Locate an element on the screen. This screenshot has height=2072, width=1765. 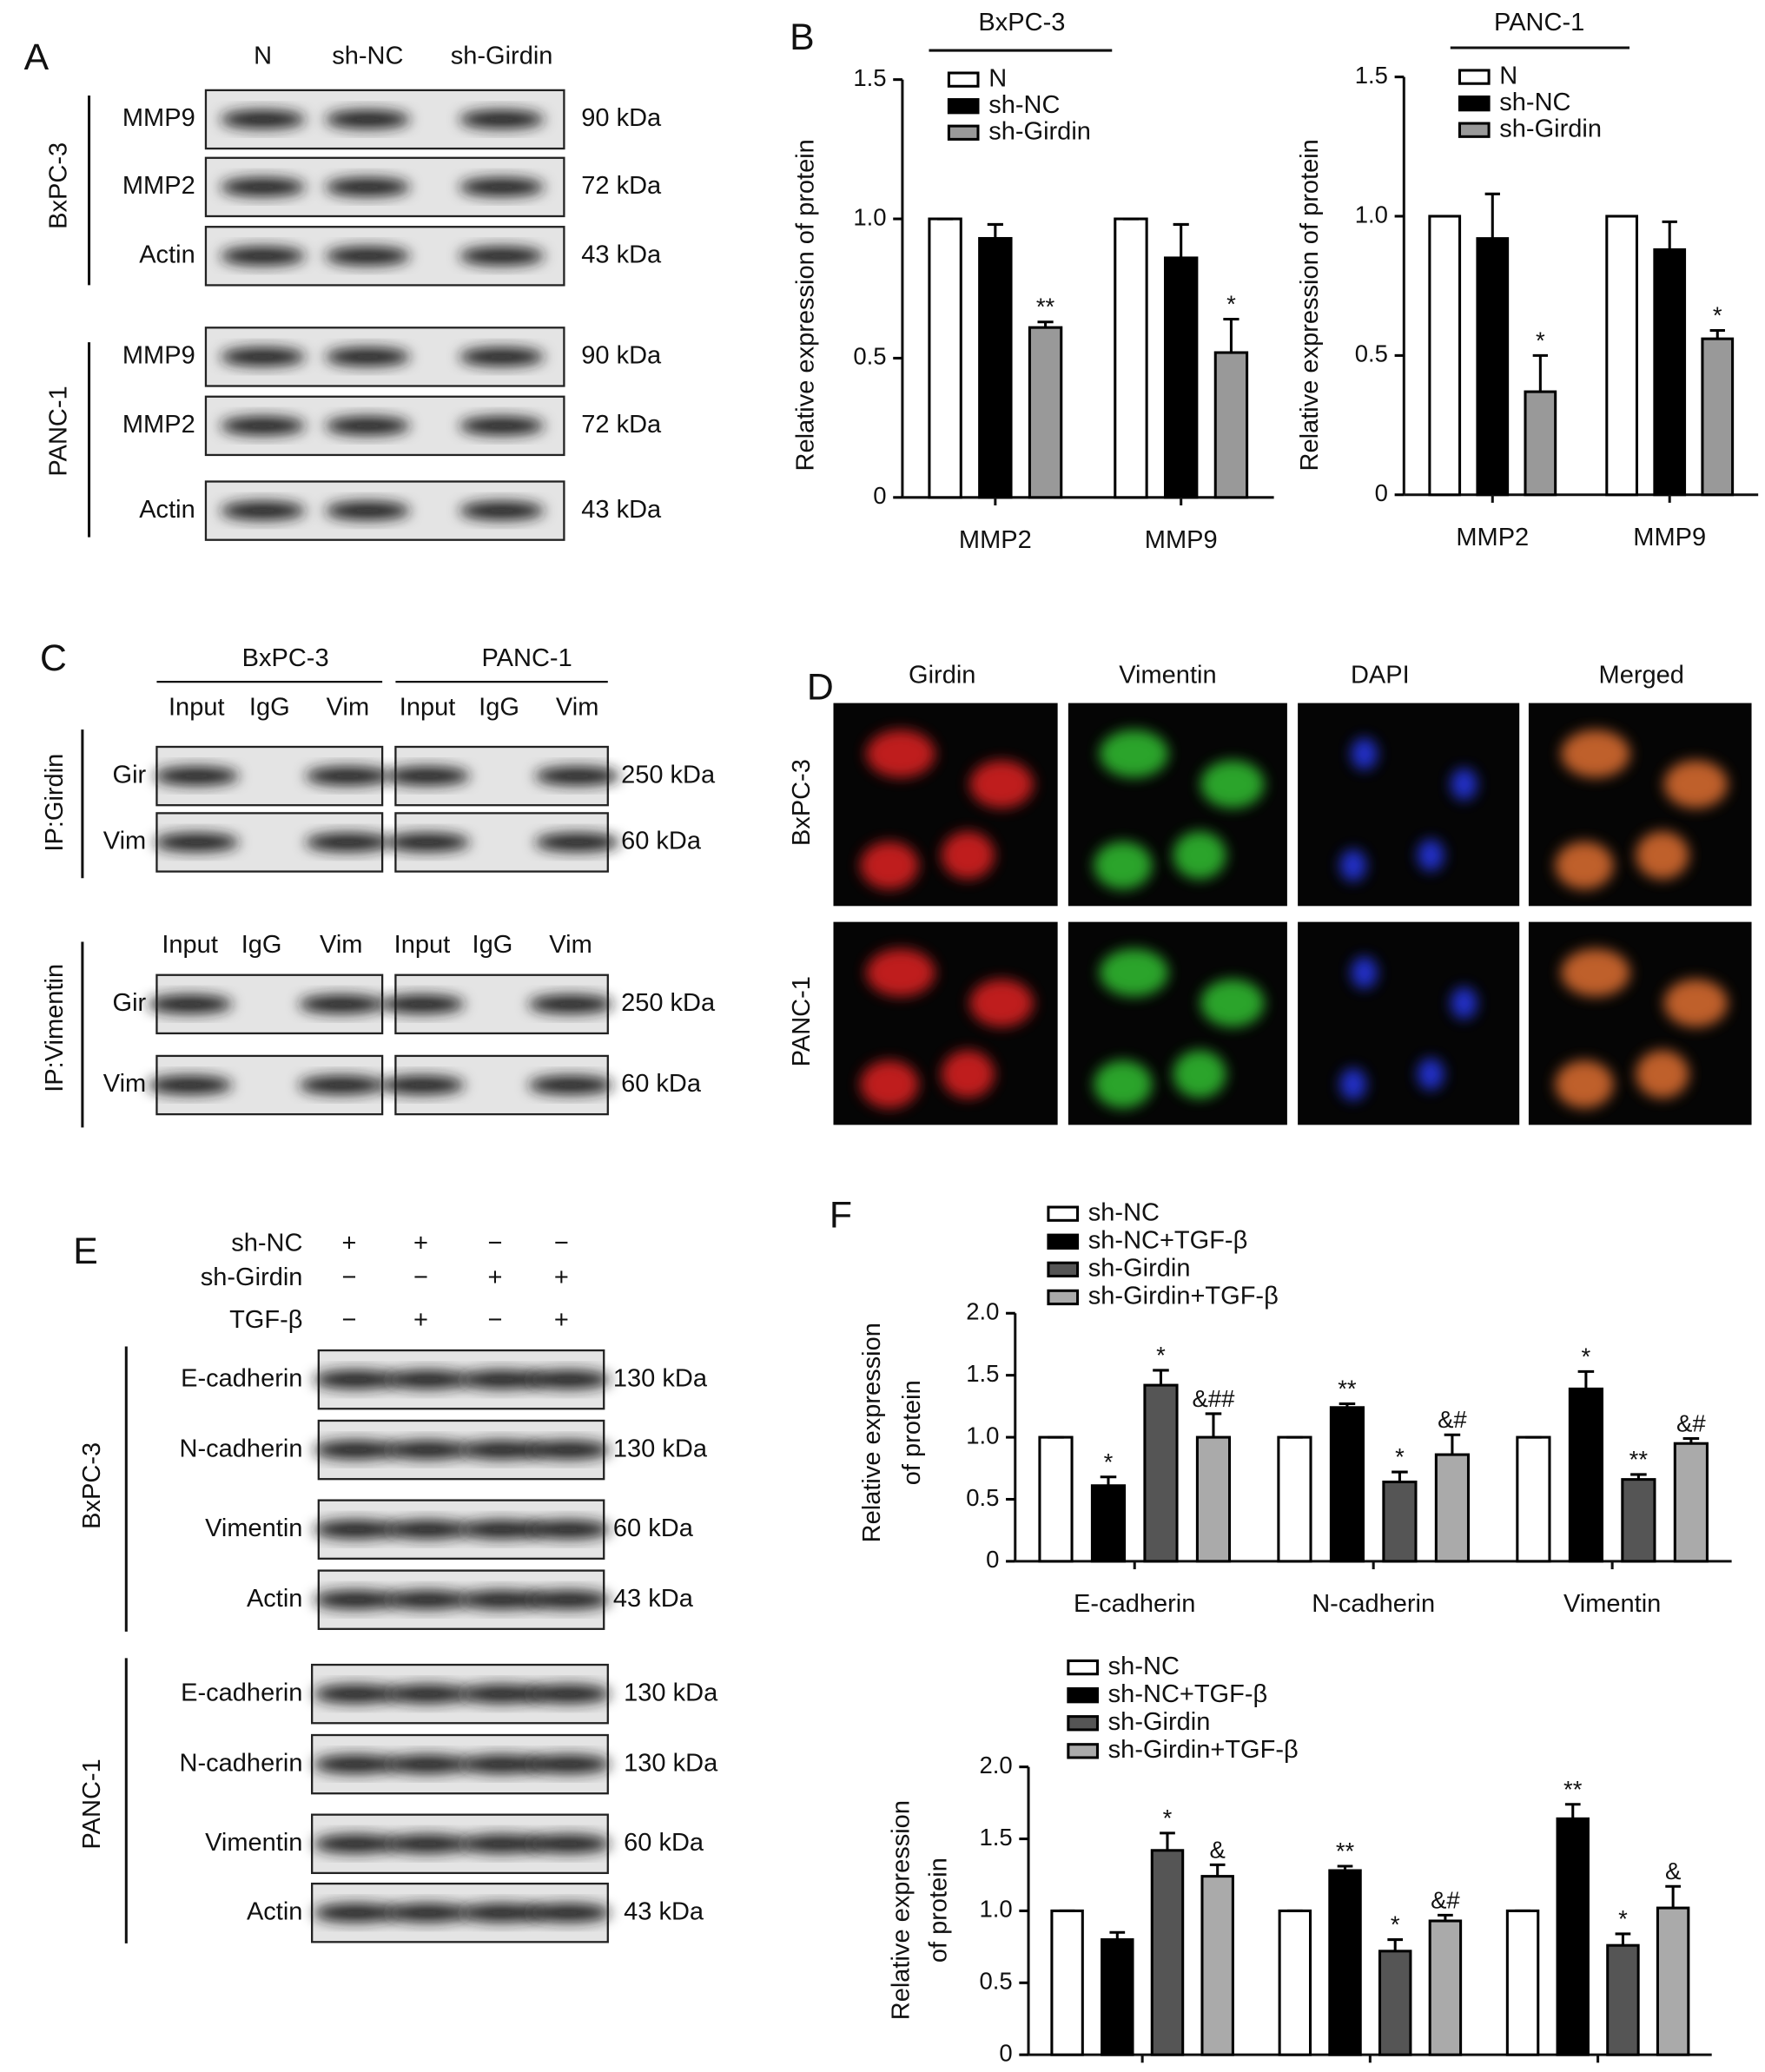
protein-label: MMP2 is located at coordinates (158, 186).